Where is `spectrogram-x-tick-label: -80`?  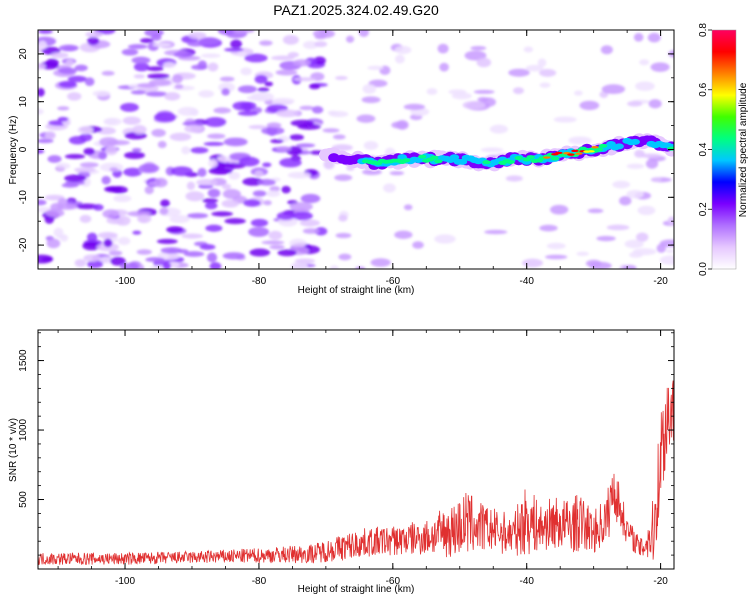 spectrogram-x-tick-label: -80 is located at coordinates (259, 281).